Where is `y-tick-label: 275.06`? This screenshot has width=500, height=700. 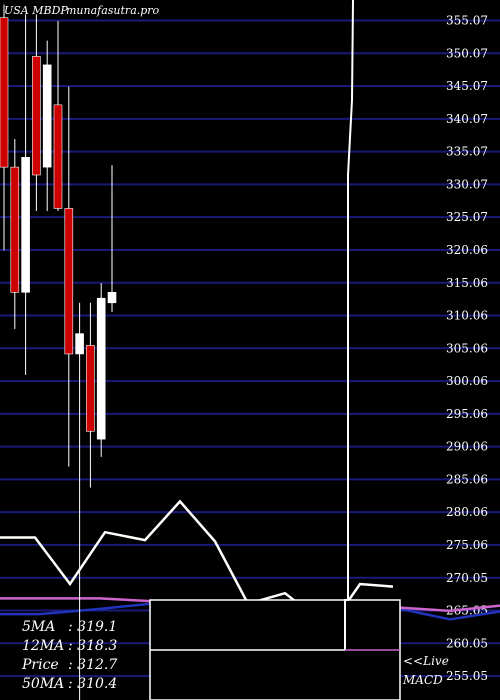
y-tick-label: 275.06 is located at coordinates (467, 545).